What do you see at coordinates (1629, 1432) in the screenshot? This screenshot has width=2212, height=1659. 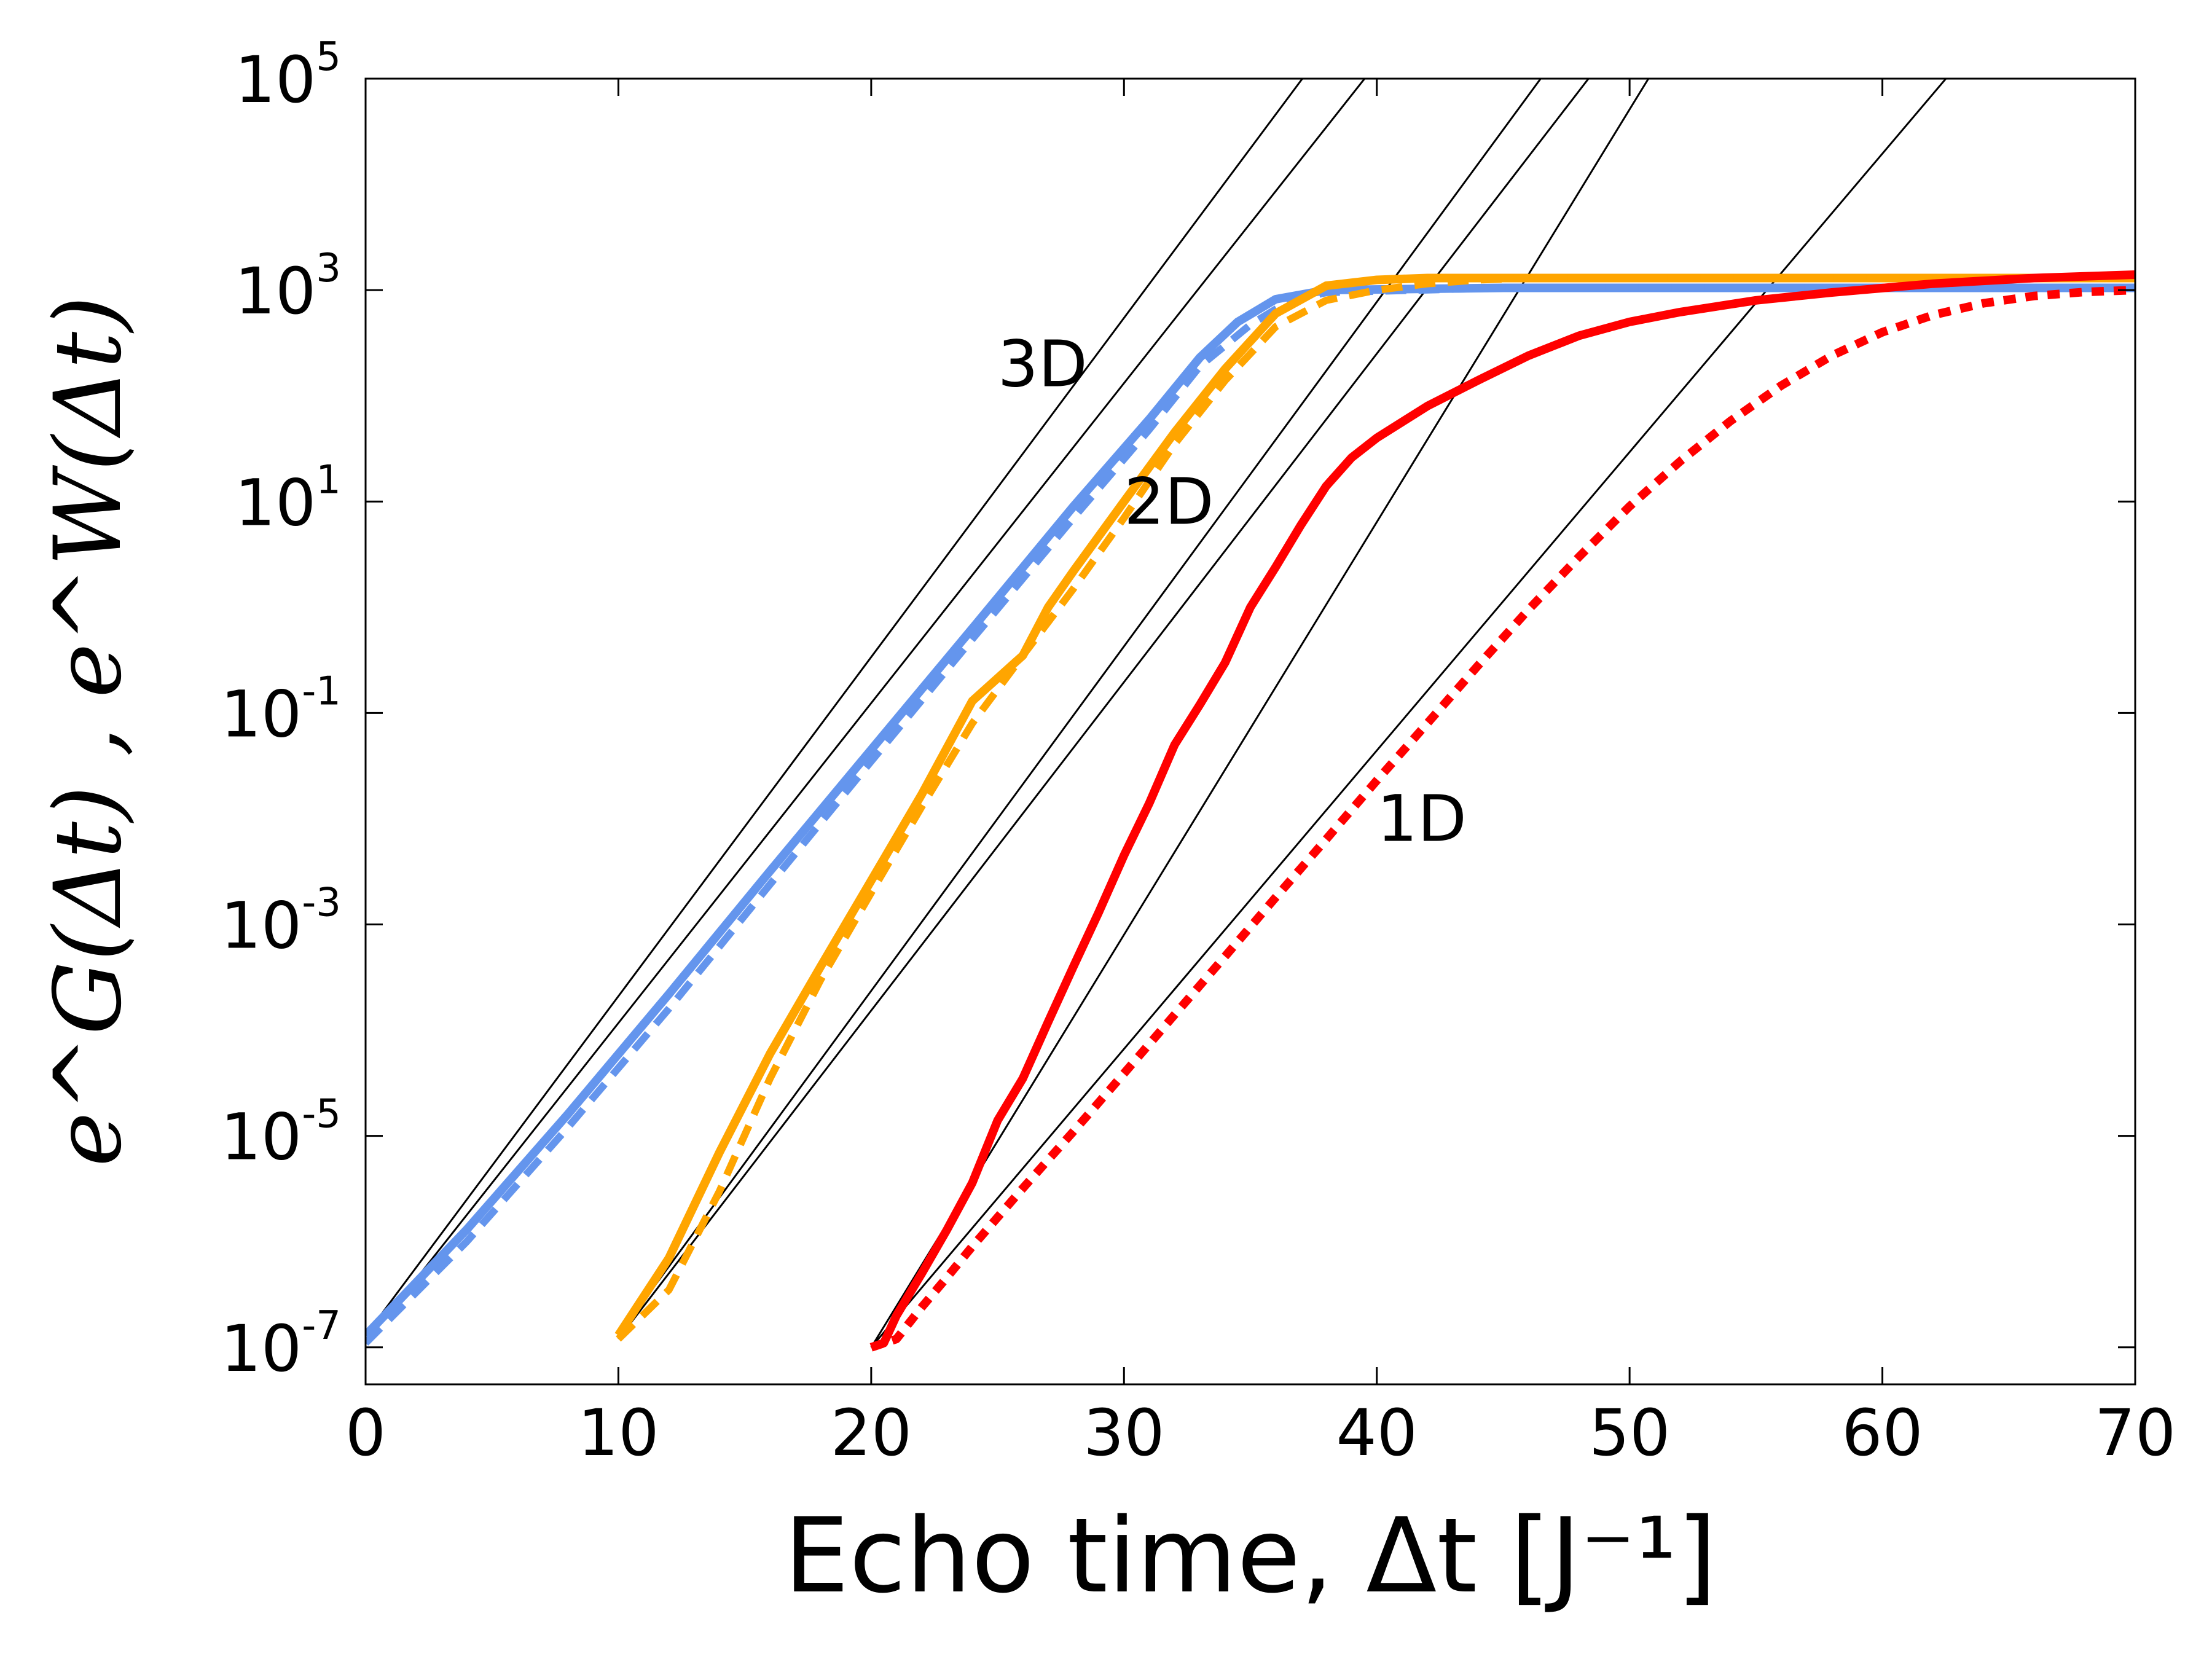 I see `x-tick-label: 50` at bounding box center [1629, 1432].